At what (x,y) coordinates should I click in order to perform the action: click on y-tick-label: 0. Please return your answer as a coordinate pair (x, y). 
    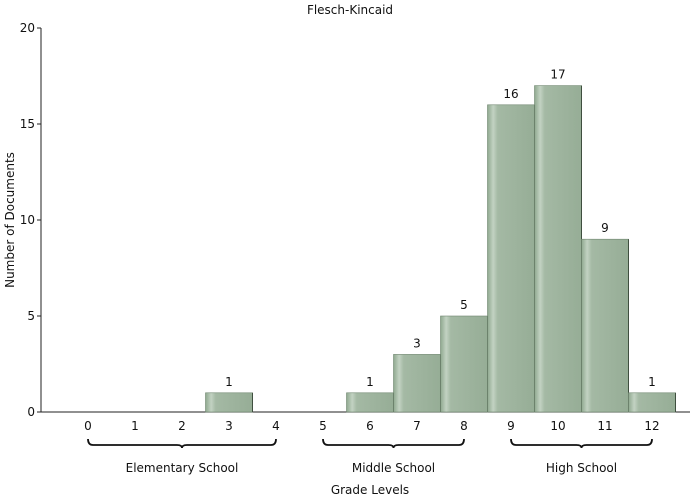
    Looking at the image, I should click on (31, 412).